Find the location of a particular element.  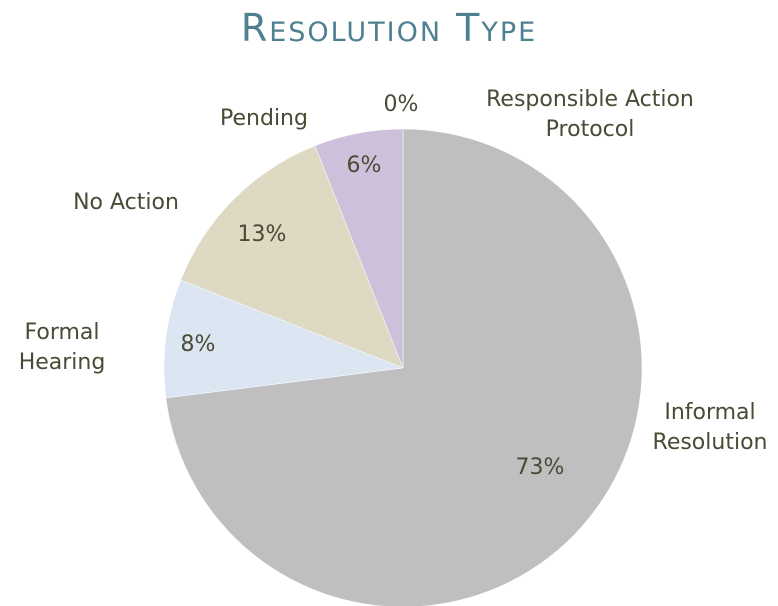

category-label: Informal Resolution is located at coordinates (710, 427).